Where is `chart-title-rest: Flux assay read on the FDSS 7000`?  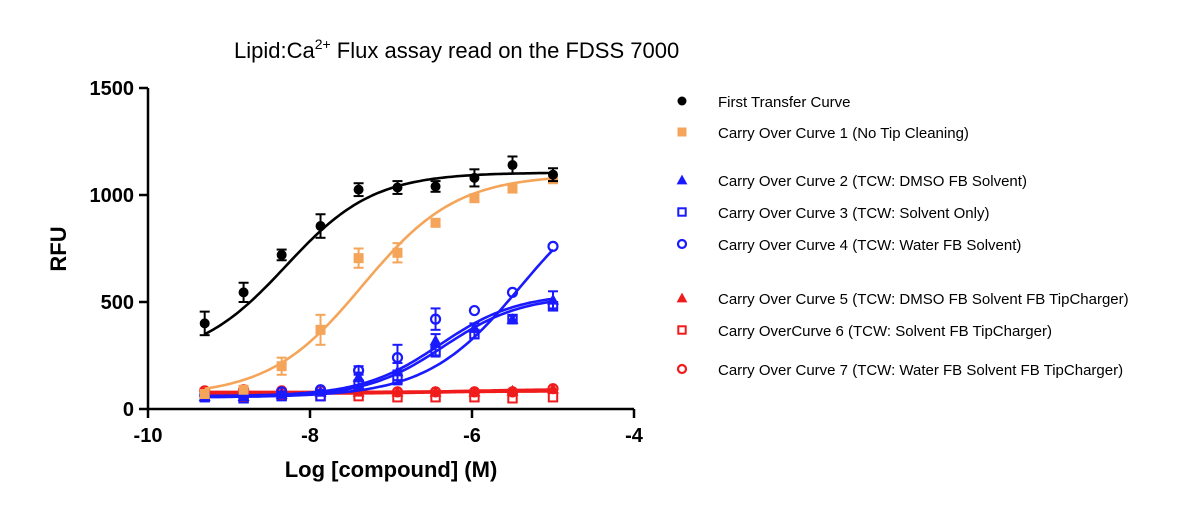
chart-title-rest: Flux assay read on the FDSS 7000 is located at coordinates (505, 50).